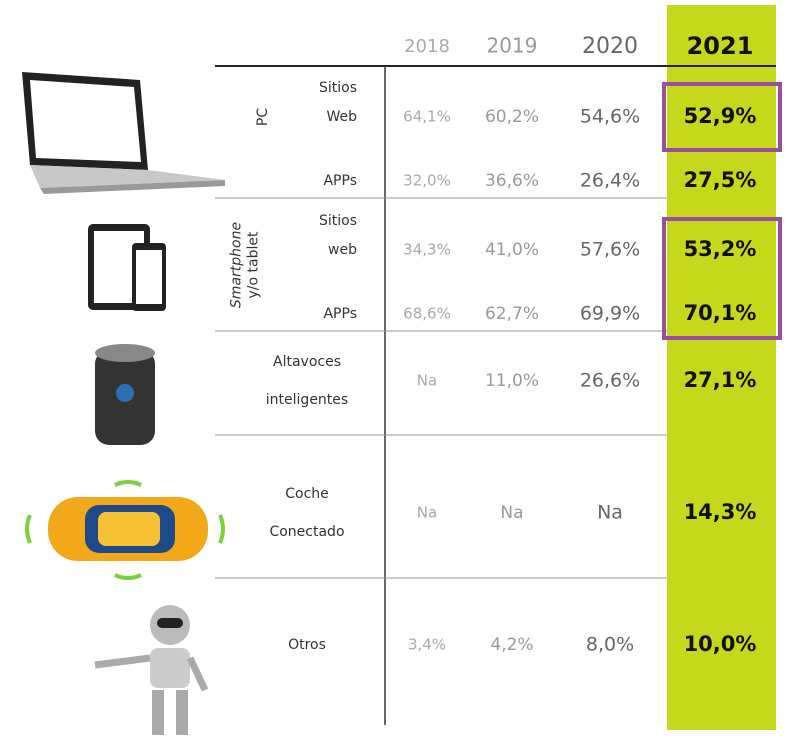 This screenshot has width=789, height=752. Describe the element at coordinates (512, 314) in the screenshot. I see `cell-value: 62,7%` at that location.